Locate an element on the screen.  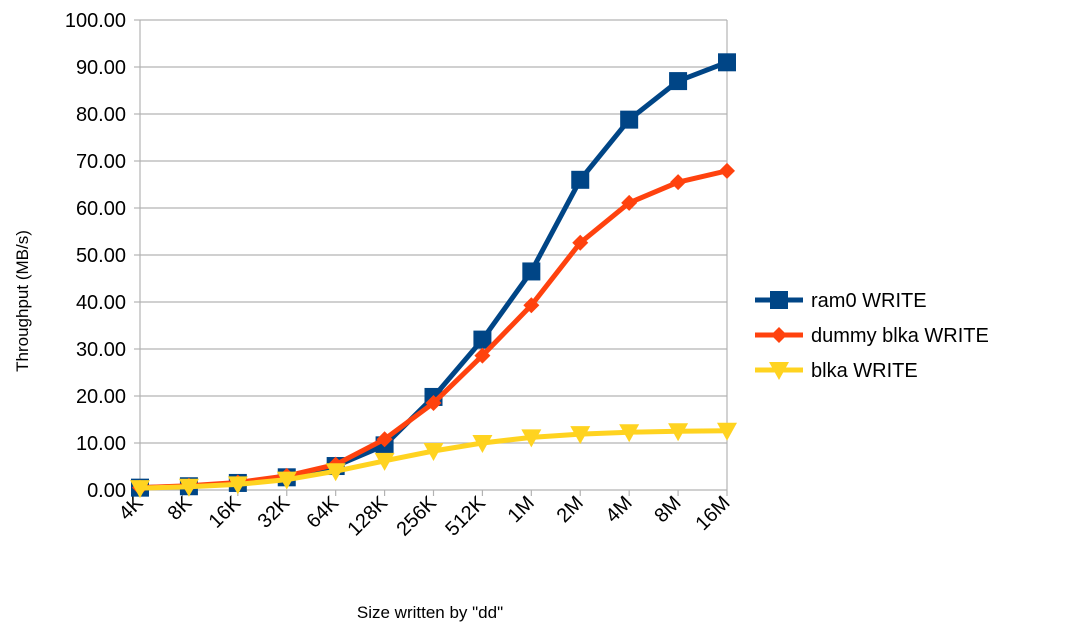
x-tick-label: 8K is located at coordinates (180, 508).